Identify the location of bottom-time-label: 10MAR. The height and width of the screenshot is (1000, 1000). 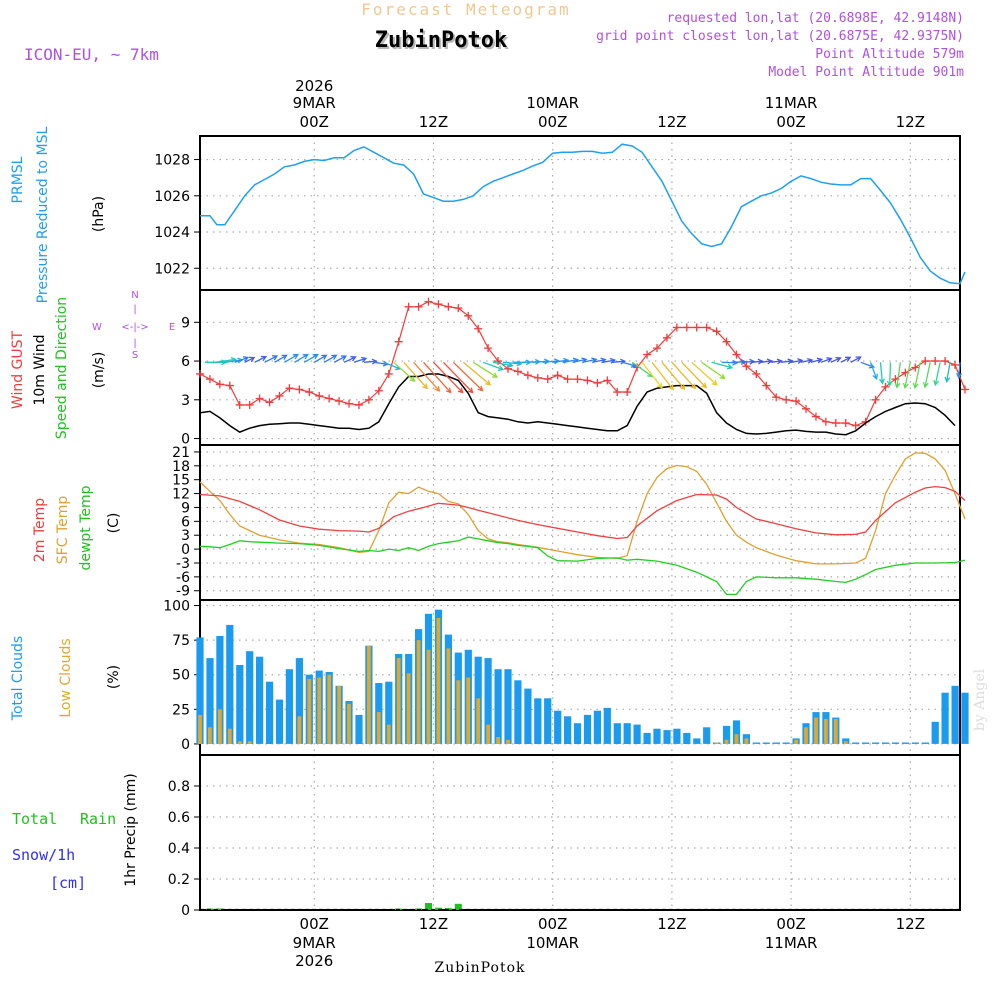
(552, 943).